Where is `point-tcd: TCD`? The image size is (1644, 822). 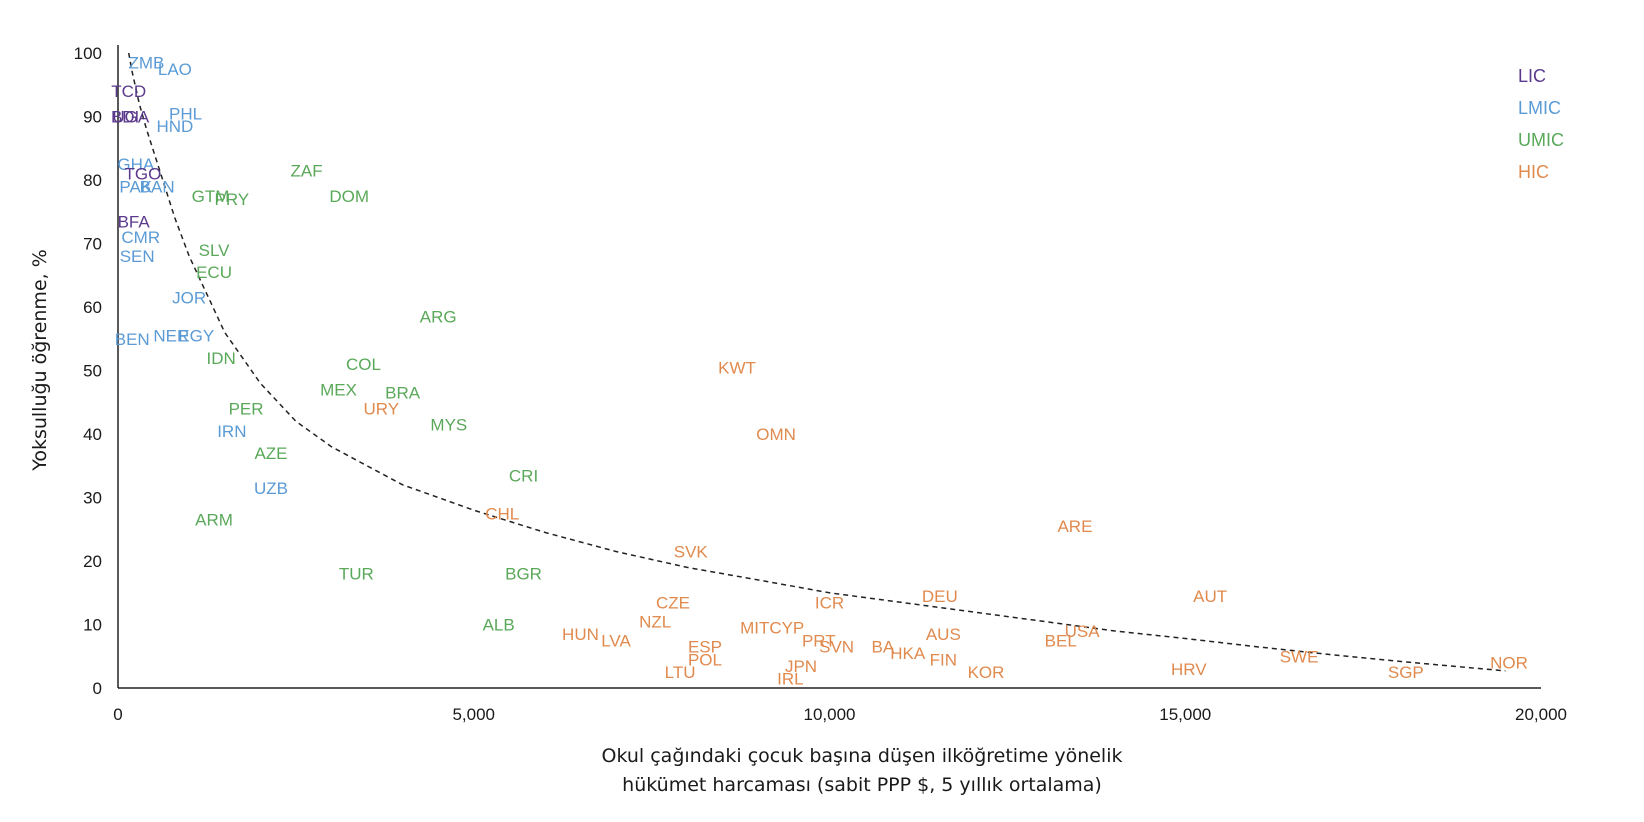 point-tcd: TCD is located at coordinates (128, 91).